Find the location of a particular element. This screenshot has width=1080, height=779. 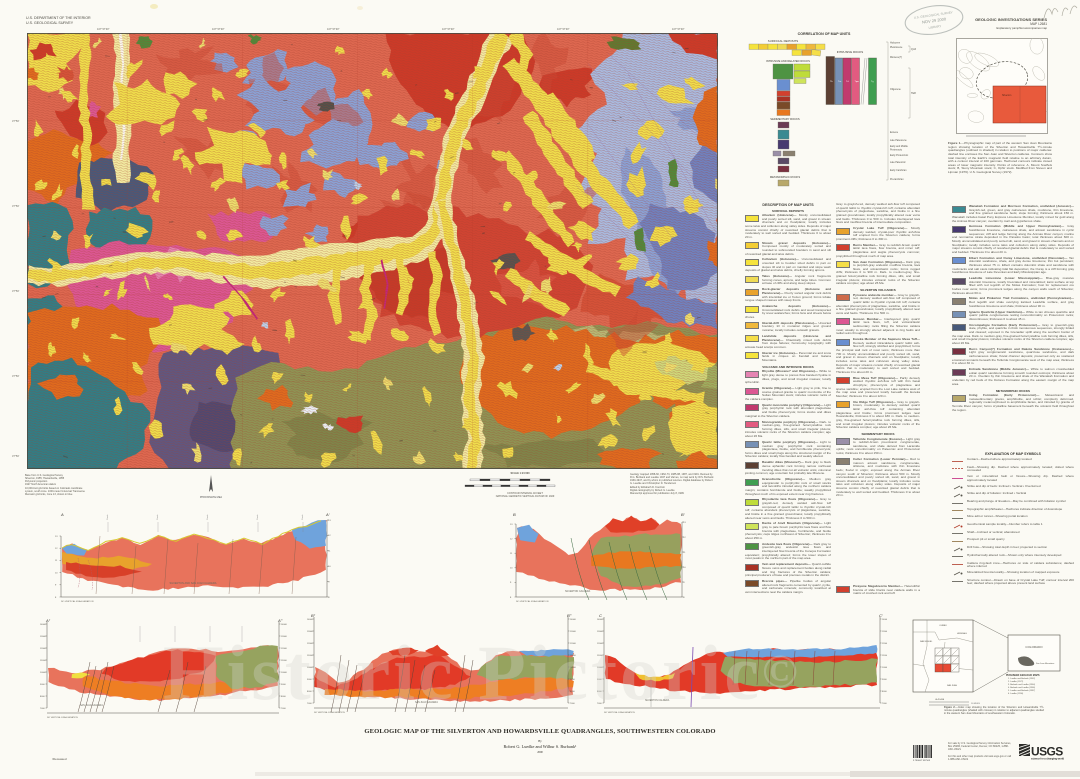

svg-text: Silverton is located at coordinates (1007, 95).